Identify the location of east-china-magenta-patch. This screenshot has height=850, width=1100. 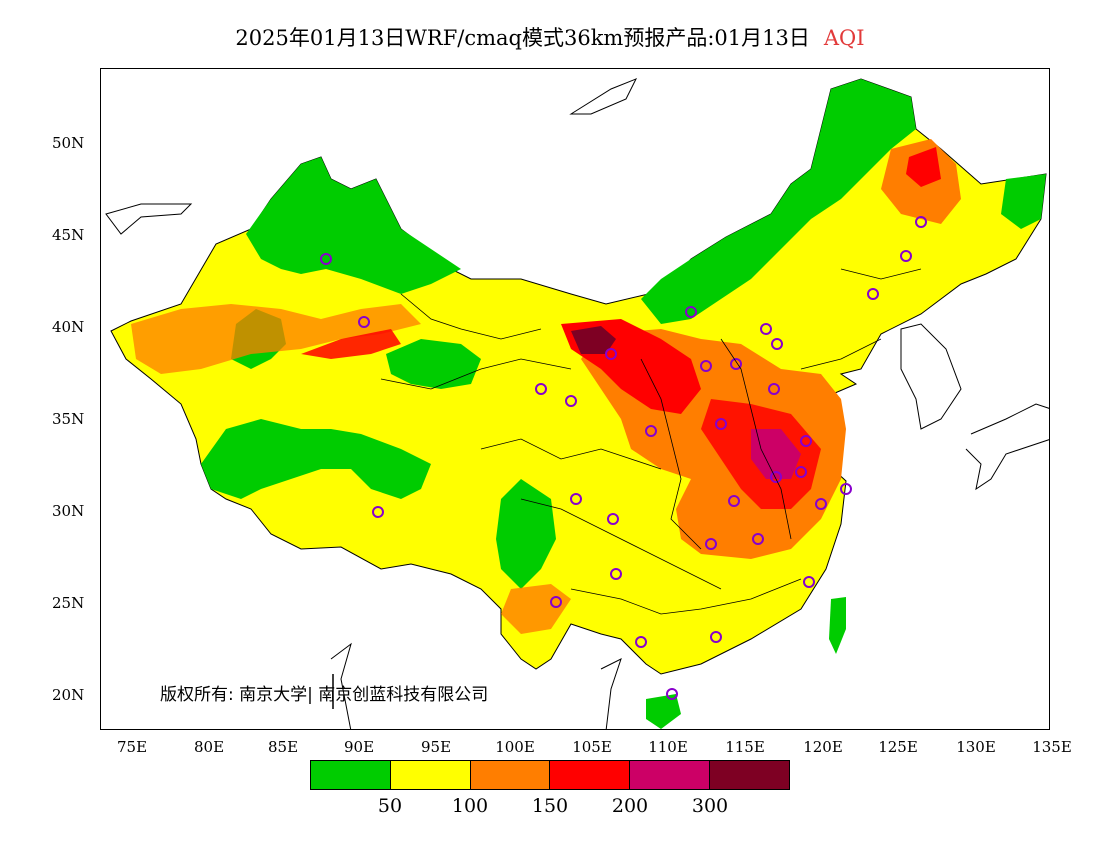
(776, 454).